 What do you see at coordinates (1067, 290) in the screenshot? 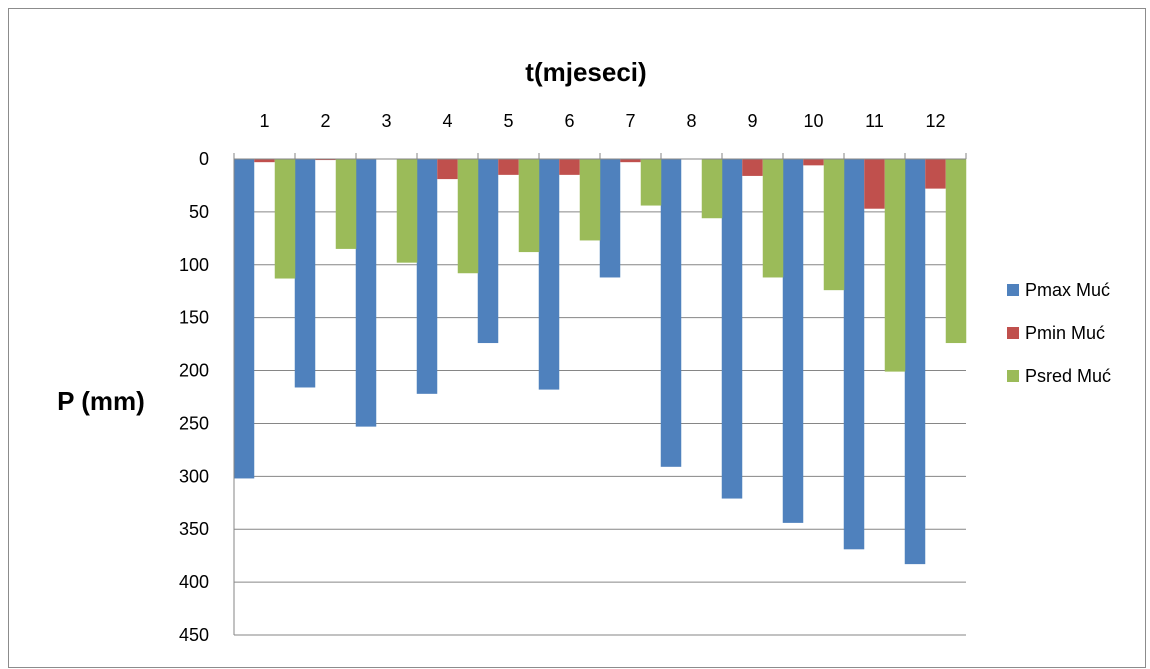
I see `legend-label-1: Pmax Muć` at bounding box center [1067, 290].